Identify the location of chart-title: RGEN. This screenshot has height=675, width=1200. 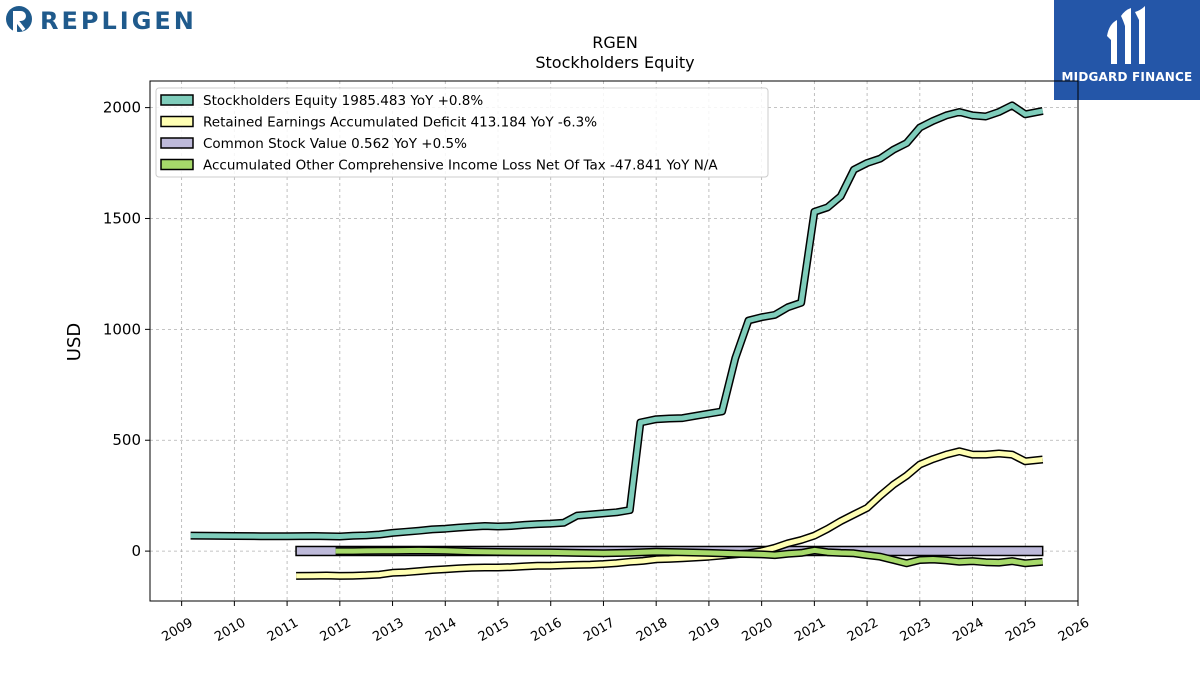
(615, 42).